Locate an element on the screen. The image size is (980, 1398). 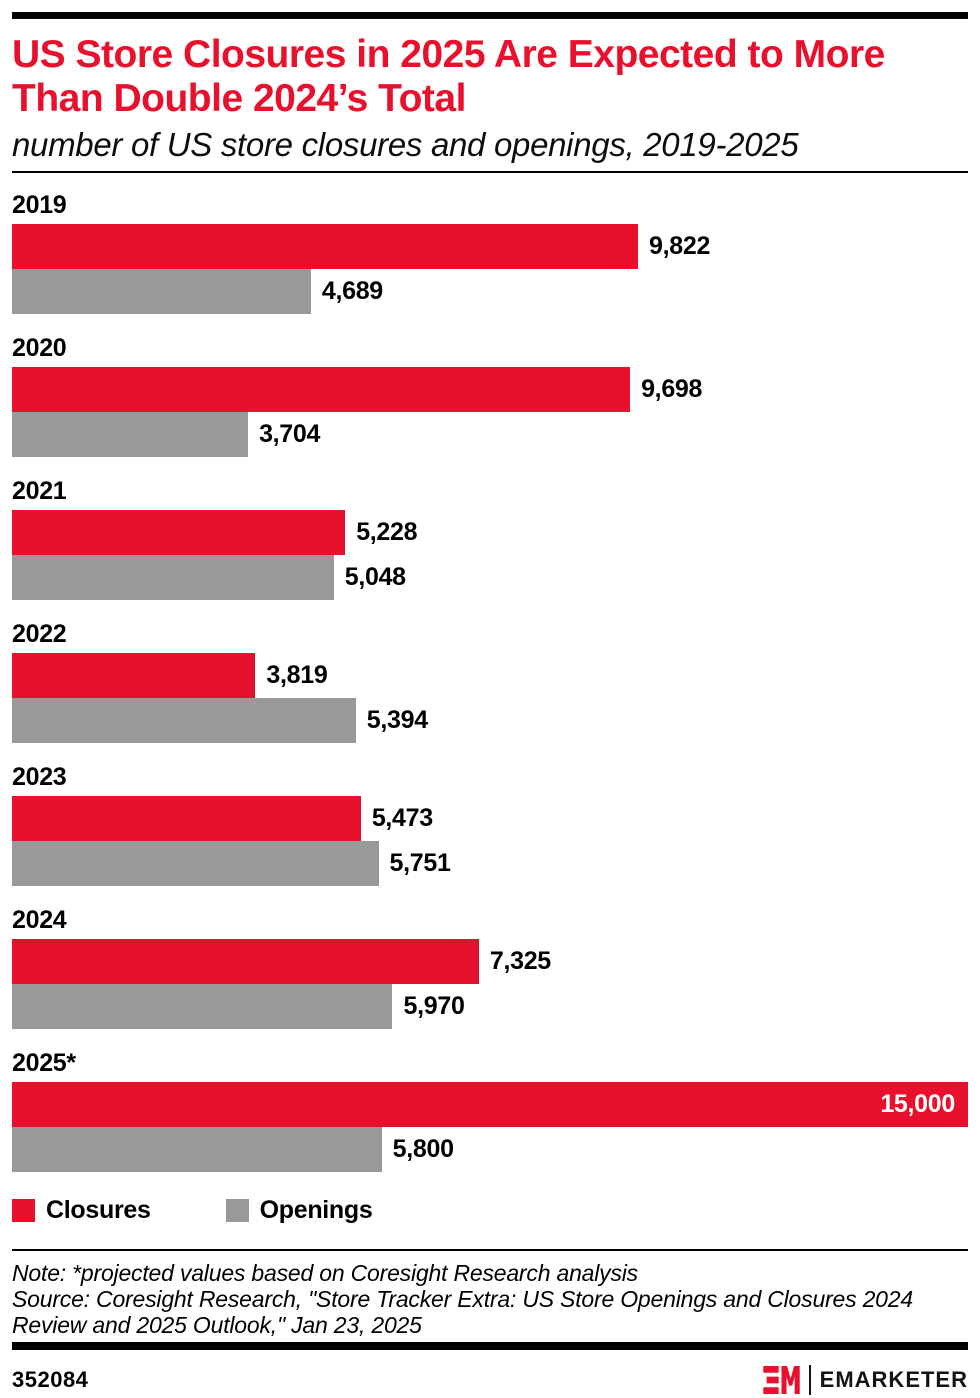
openings-swatch-icon is located at coordinates (237, 1210).